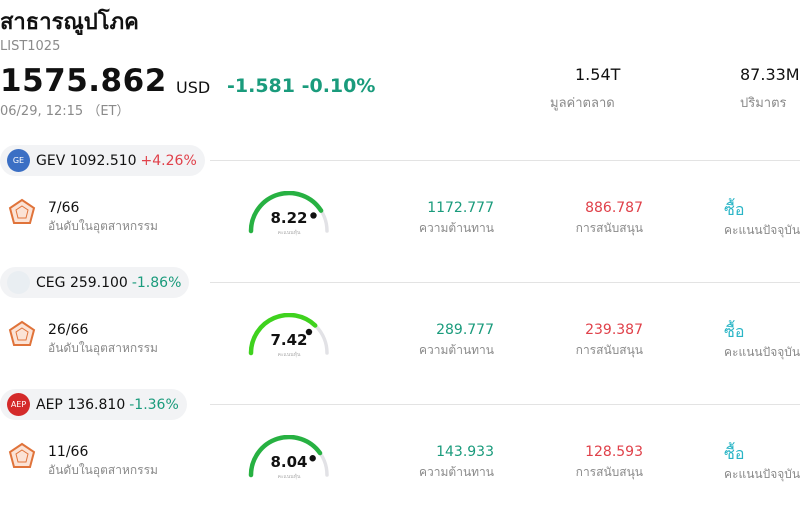 This screenshot has height=511, width=800. I want to click on index-symbol: LIST1025, so click(30, 46).